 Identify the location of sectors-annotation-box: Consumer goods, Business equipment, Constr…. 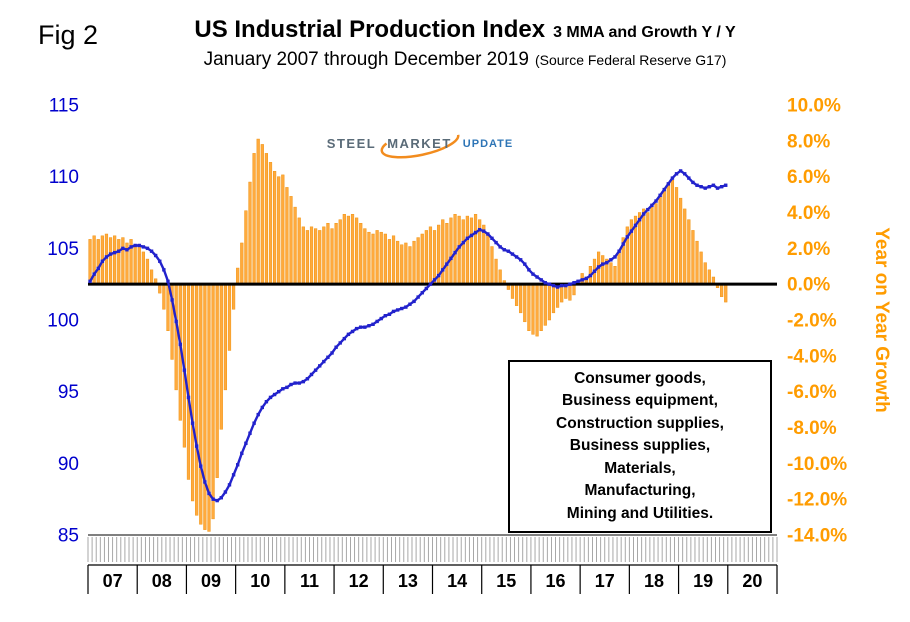
(640, 447).